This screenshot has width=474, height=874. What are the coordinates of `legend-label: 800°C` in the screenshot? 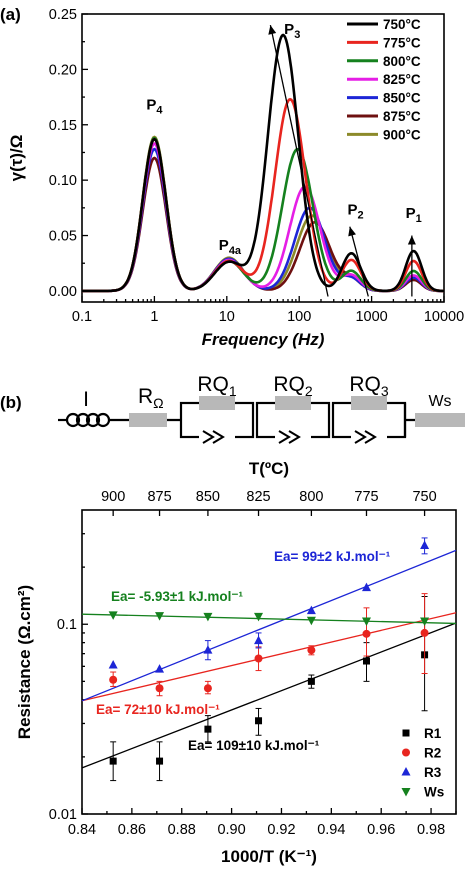 It's located at (402, 61).